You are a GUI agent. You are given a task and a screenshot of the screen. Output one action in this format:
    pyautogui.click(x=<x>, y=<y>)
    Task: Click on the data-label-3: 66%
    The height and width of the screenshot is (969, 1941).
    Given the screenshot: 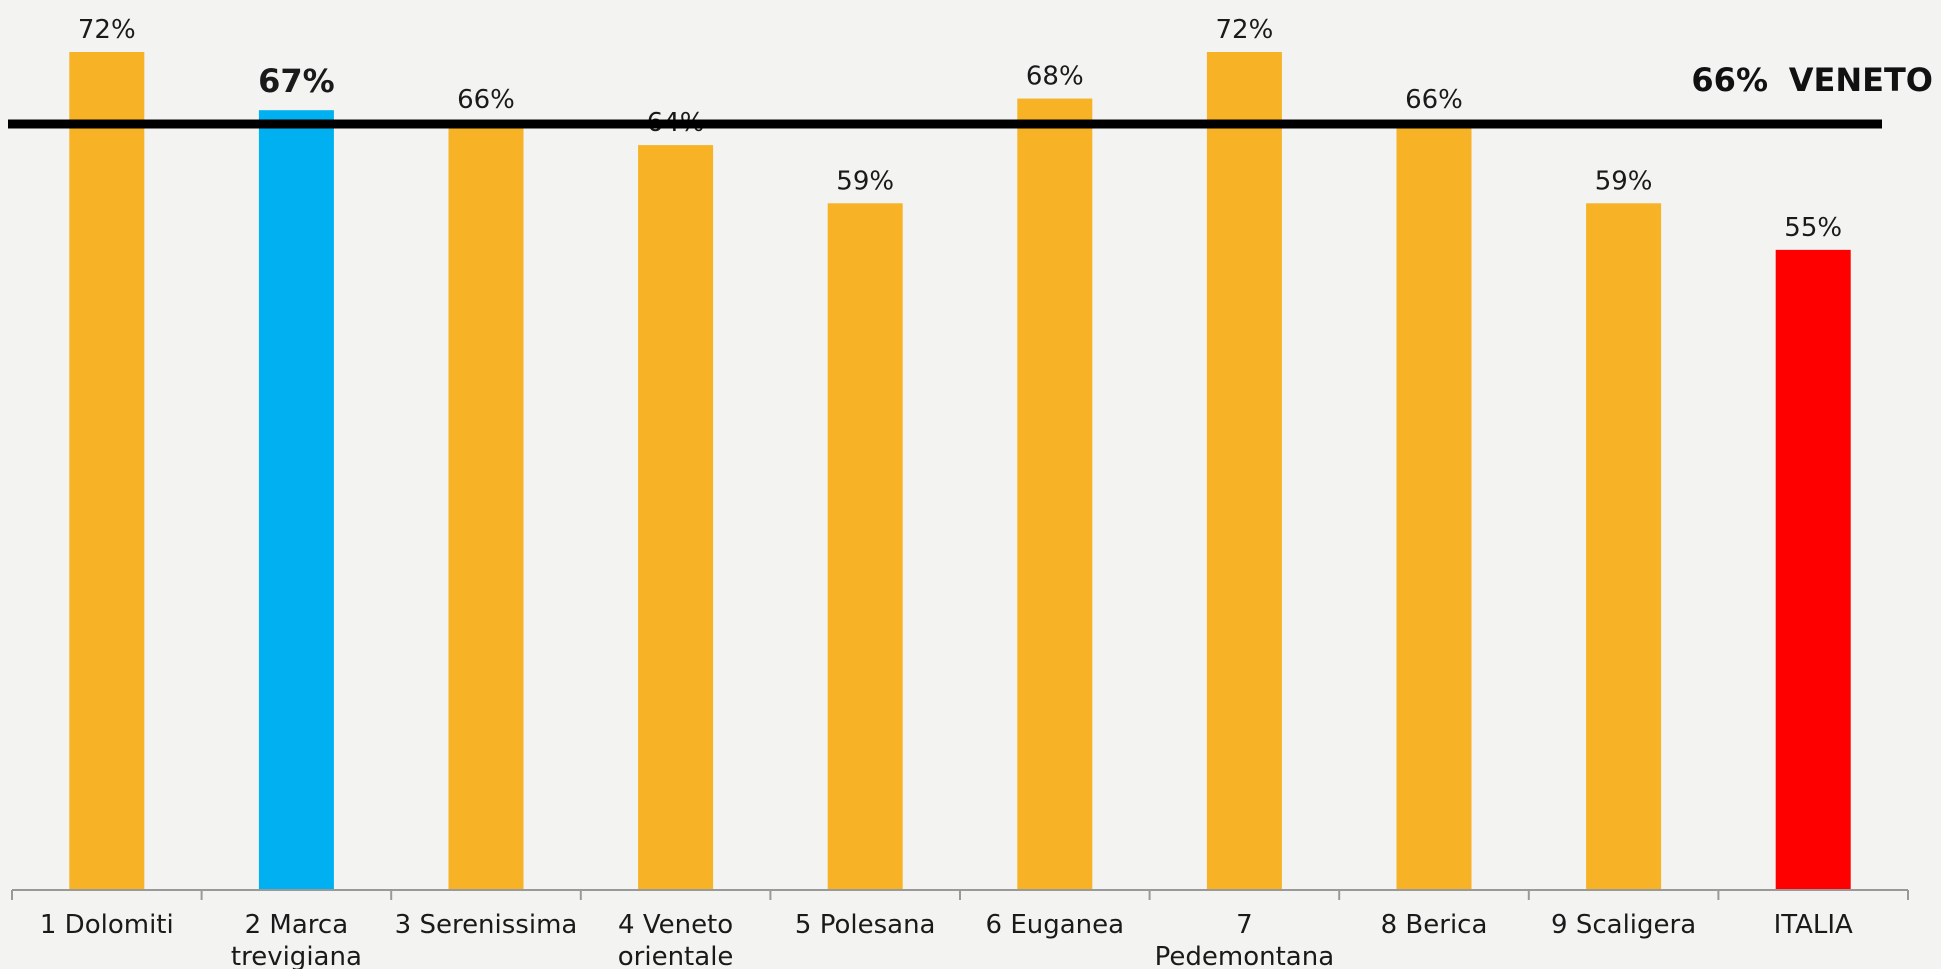 What is the action you would take?
    pyautogui.click(x=486, y=100)
    